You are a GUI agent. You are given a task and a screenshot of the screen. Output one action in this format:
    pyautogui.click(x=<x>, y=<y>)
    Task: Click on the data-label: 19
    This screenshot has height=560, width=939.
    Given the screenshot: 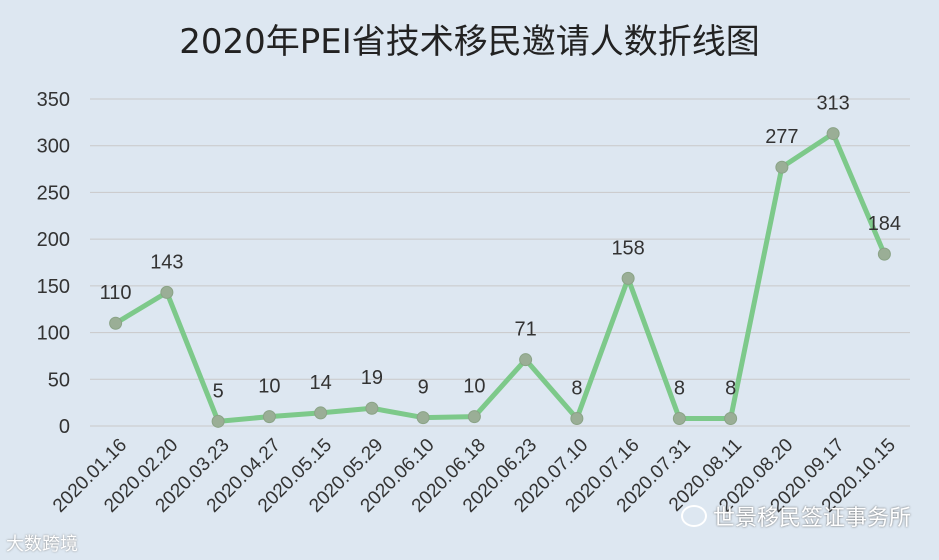 What is the action you would take?
    pyautogui.click(x=372, y=378)
    